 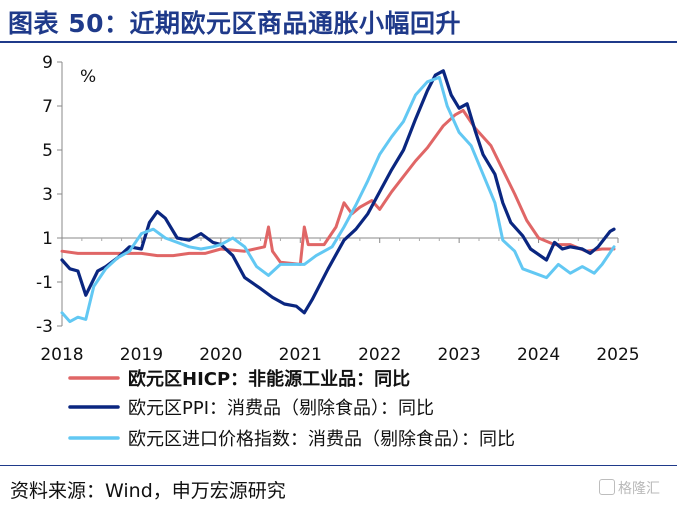 I want to click on x-tick-label: 2025, so click(x=617, y=355).